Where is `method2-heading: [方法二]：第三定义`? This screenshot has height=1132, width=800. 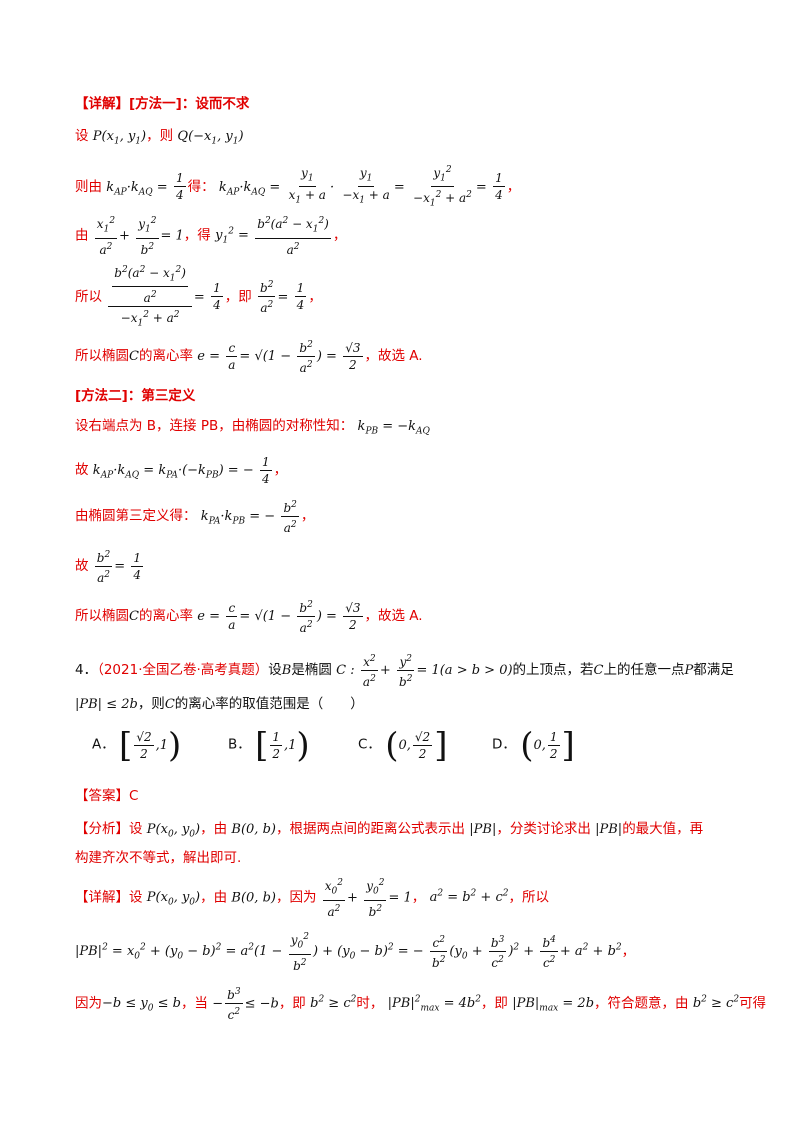 method2-heading: [方法二]：第三定义 is located at coordinates (135, 396).